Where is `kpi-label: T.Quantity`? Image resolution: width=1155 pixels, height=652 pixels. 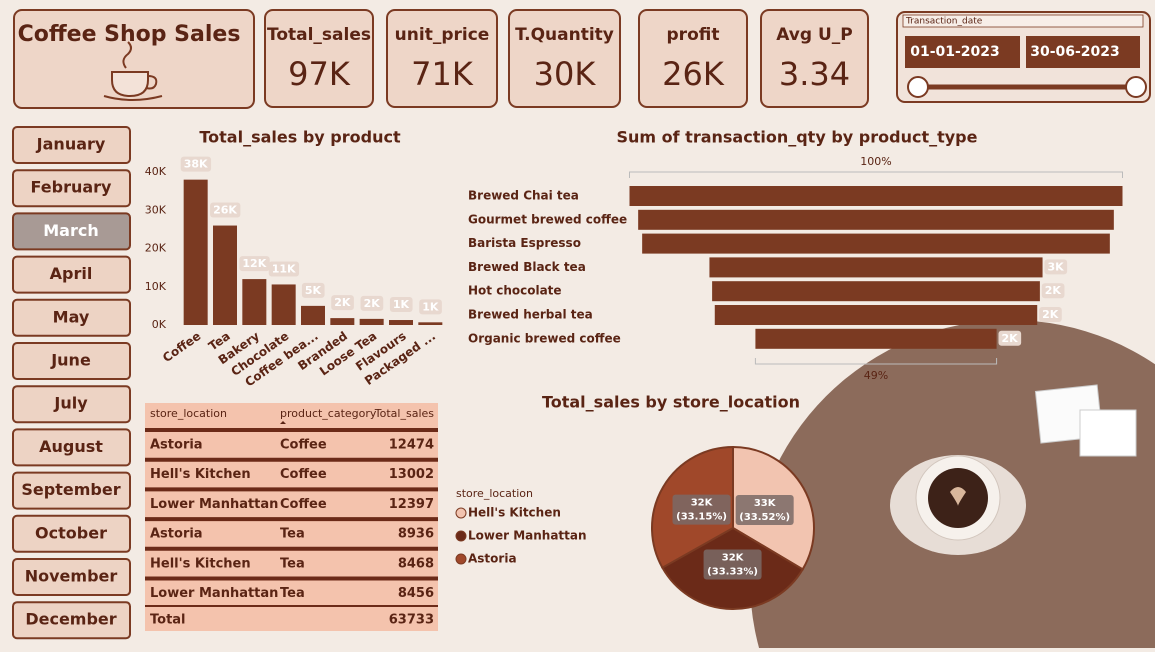
kpi-label: T.Quantity is located at coordinates (564, 35).